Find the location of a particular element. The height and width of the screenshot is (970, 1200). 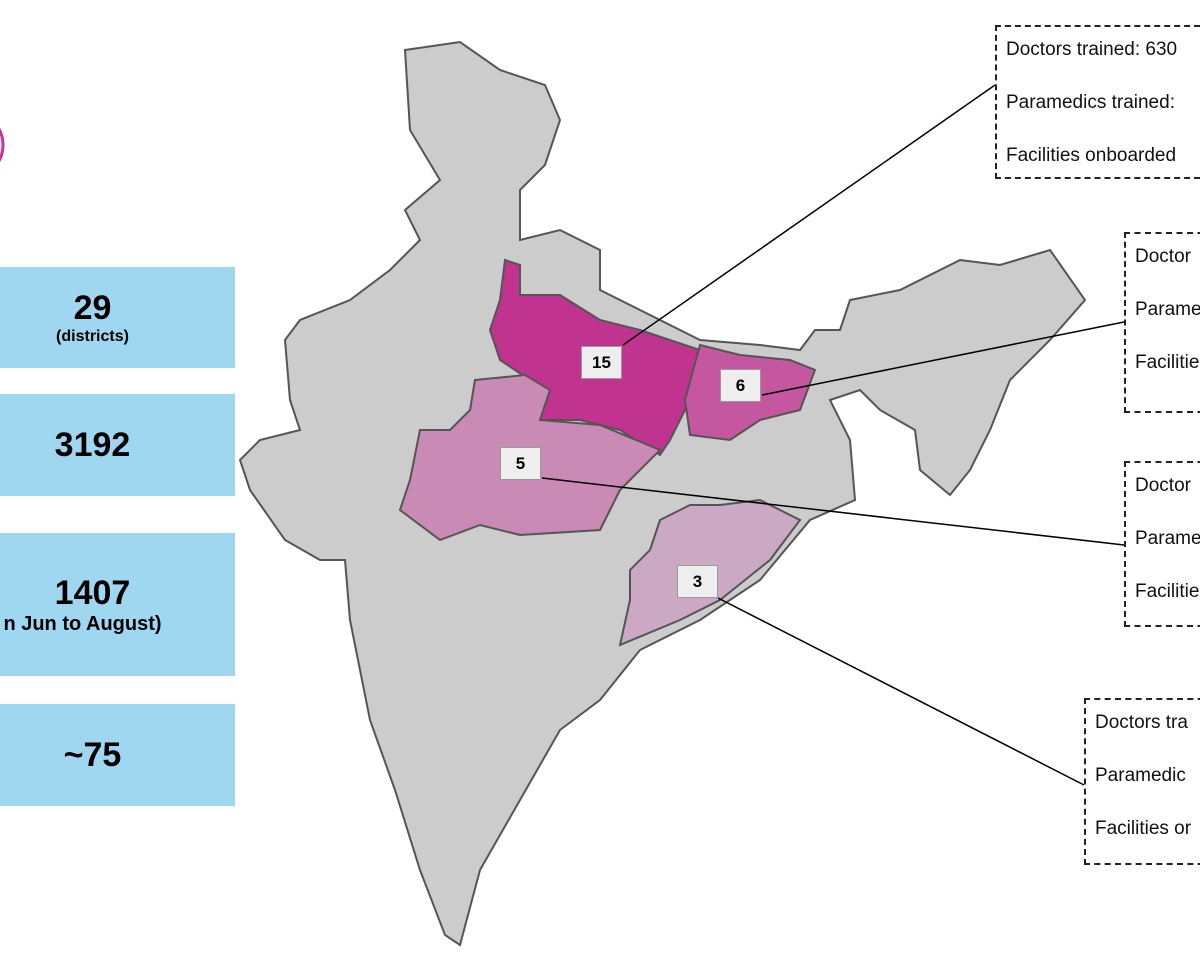

callout-line: Doctors trained: 630 is located at coordinates (1092, 49).